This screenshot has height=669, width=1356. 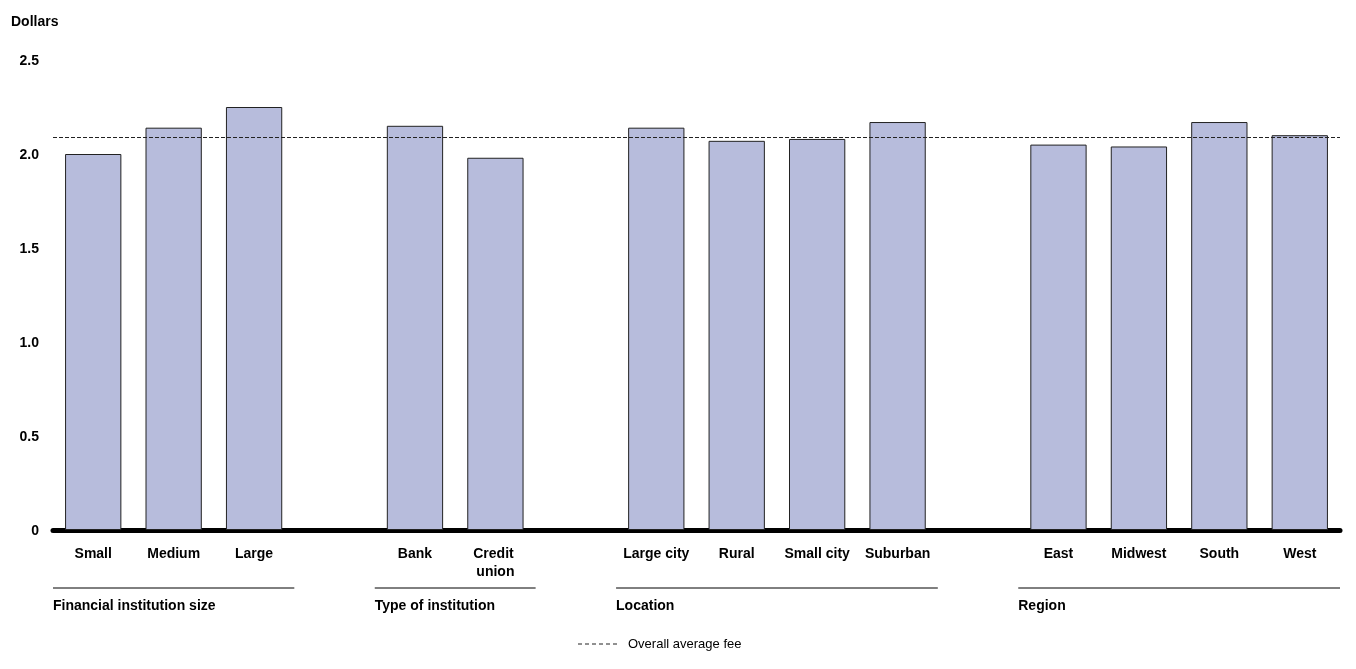 What do you see at coordinates (495, 562) in the screenshot?
I see `x-tick-label: Credit union` at bounding box center [495, 562].